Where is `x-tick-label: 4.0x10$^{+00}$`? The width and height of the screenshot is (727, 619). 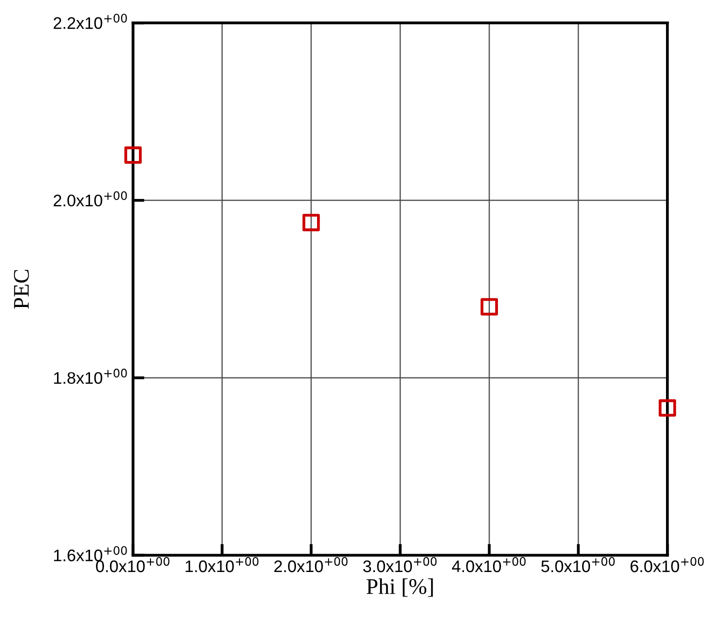
x-tick-label: 4.0x10$^{+00}$ is located at coordinates (489, 564).